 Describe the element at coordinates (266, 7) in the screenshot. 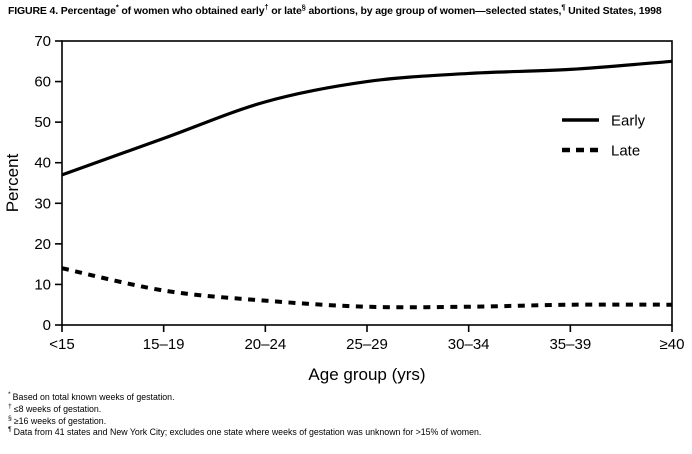

I see `title-footnote-marker: †` at that location.